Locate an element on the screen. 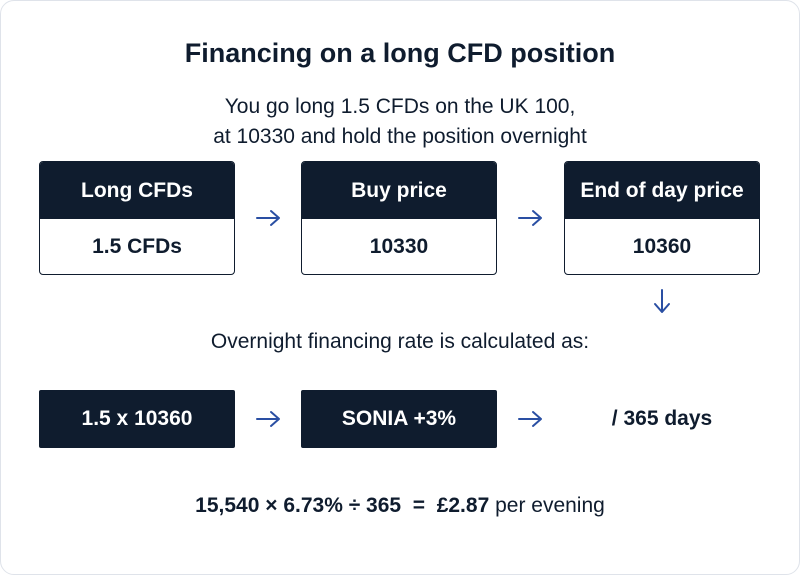  result-equation: 15,540 × 6.73% ÷ 365 = £2.87 is located at coordinates (342, 505).